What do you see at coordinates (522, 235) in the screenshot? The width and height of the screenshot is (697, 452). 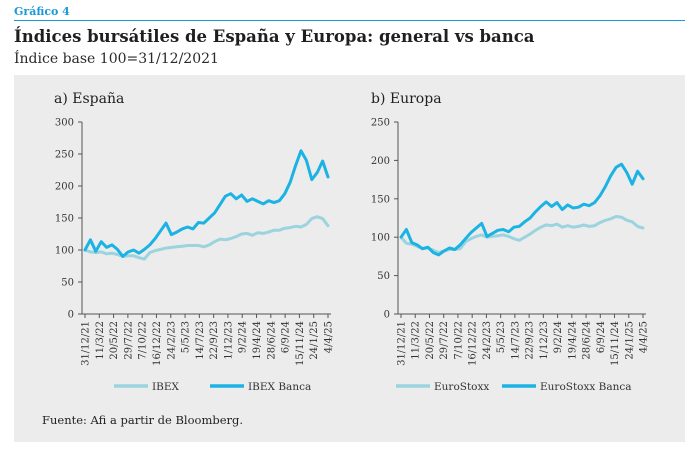 I see `series-line-eurostoxx` at bounding box center [522, 235].